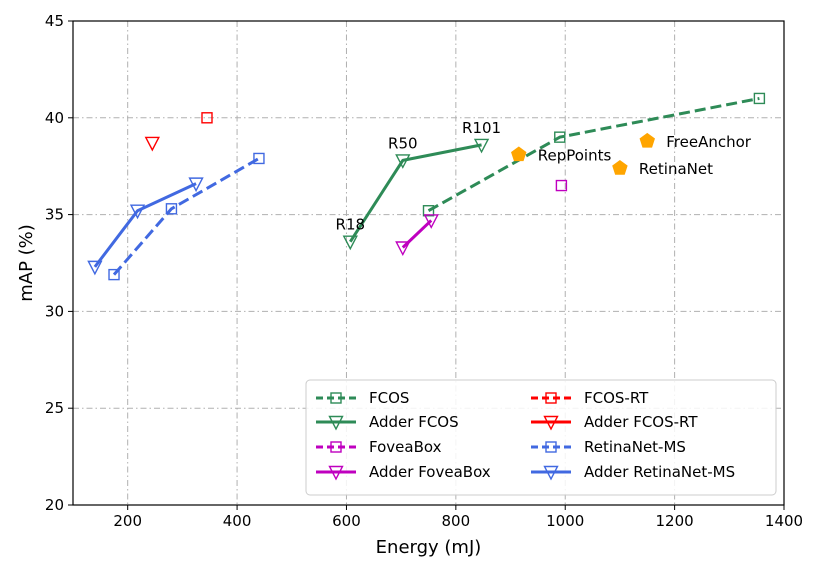  I want to click on series-line-adder-fcos, so click(415, 193).